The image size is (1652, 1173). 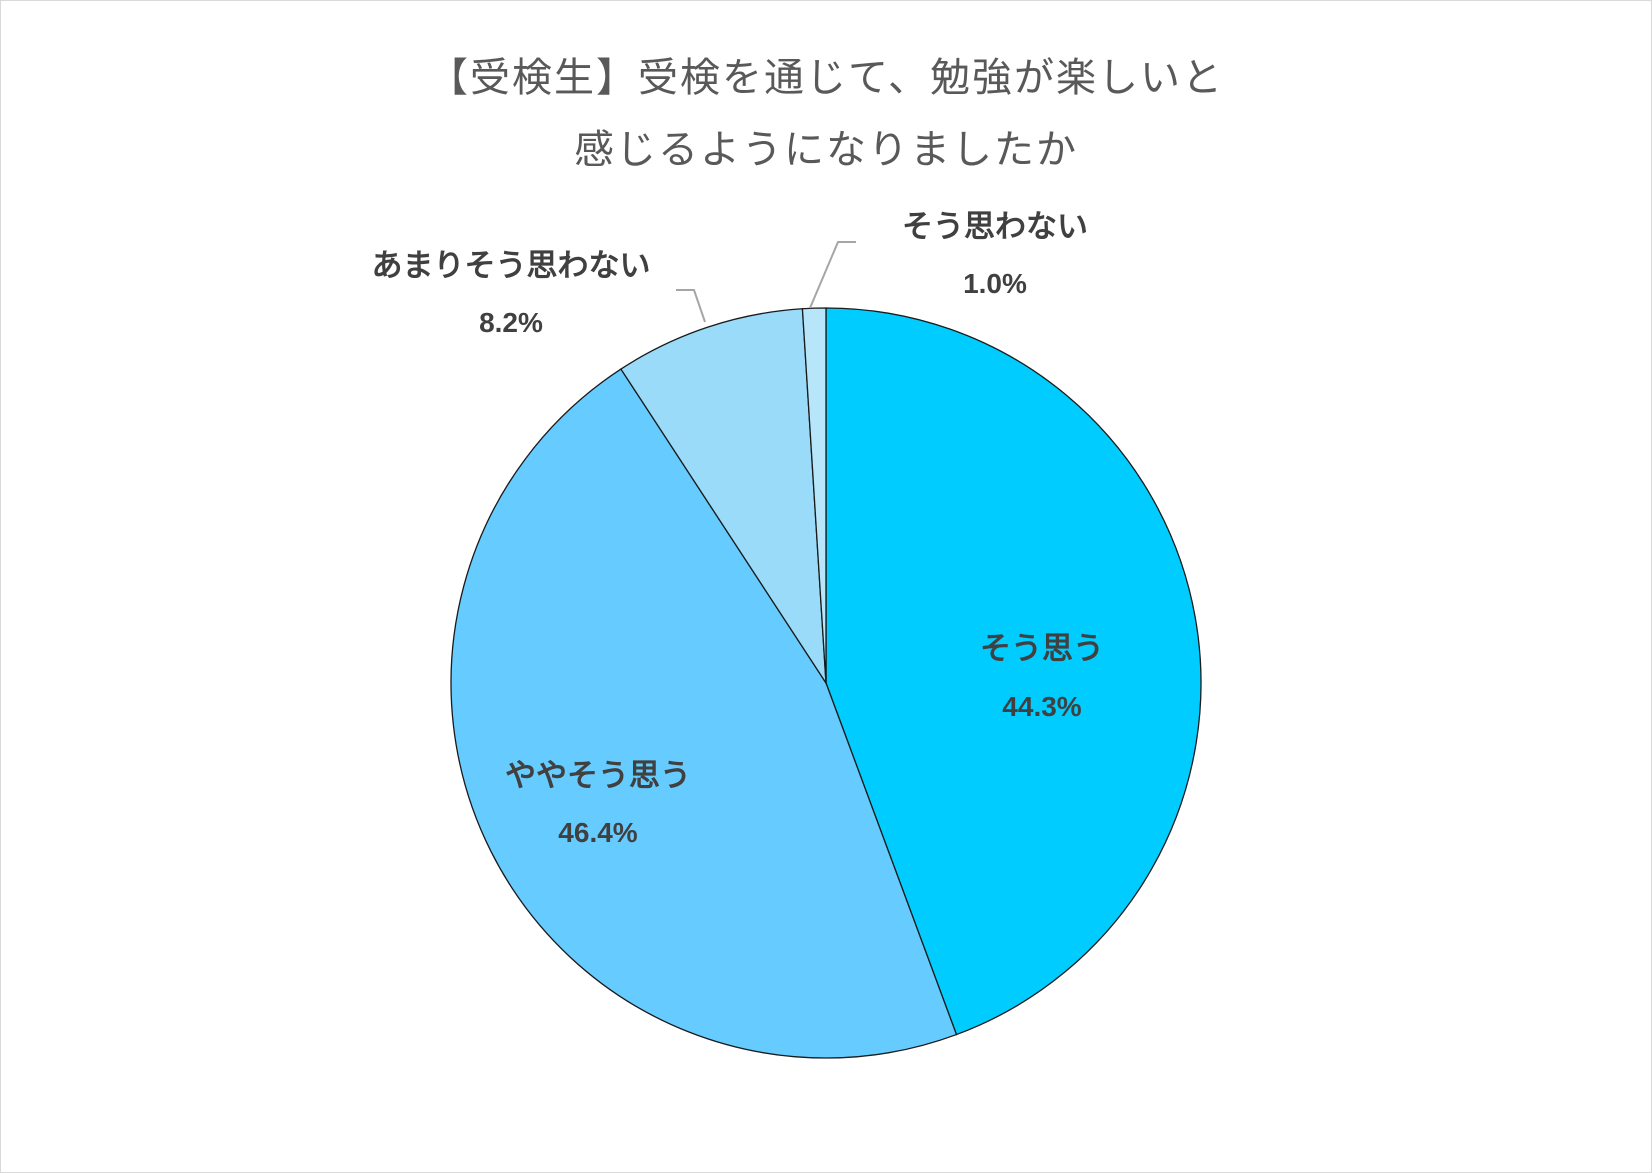 I want to click on slice-label-0: そう思う, so click(x=1042, y=649).